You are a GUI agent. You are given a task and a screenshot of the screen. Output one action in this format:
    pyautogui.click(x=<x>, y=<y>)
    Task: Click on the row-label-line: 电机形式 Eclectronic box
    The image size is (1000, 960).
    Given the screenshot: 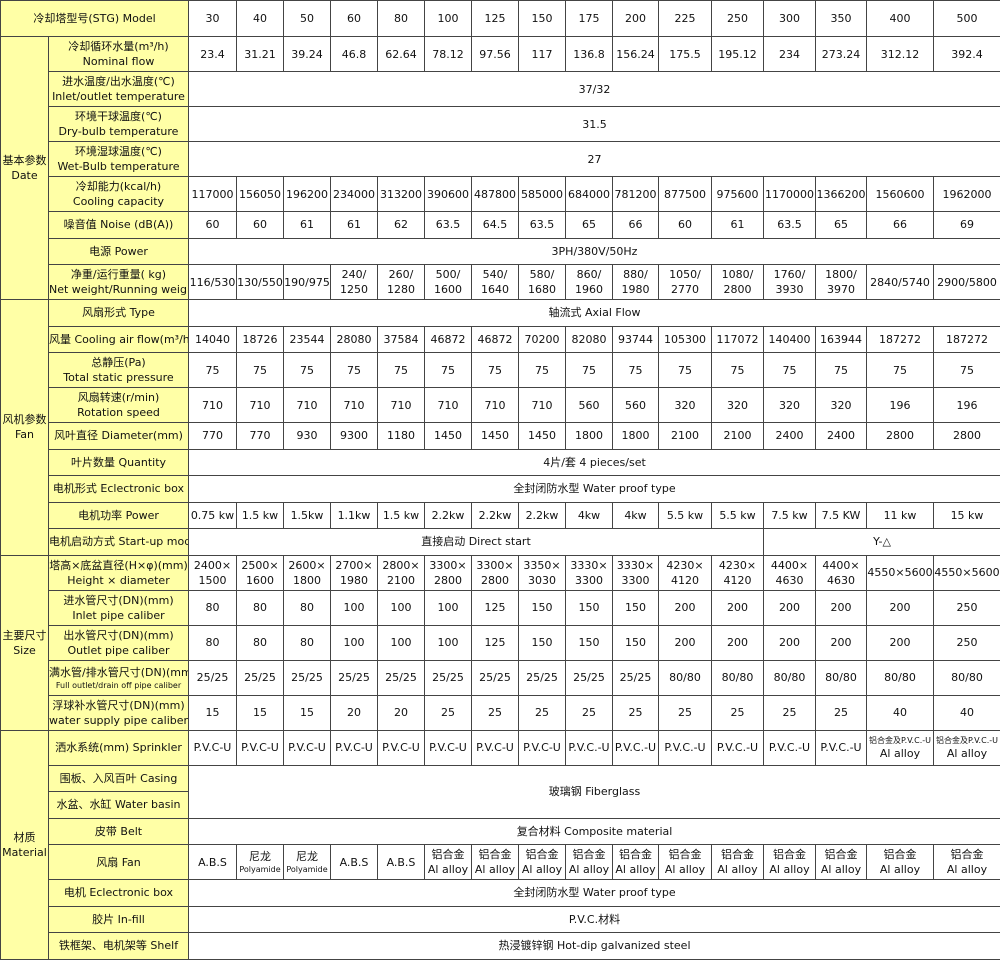 What is the action you would take?
    pyautogui.click(x=118, y=488)
    